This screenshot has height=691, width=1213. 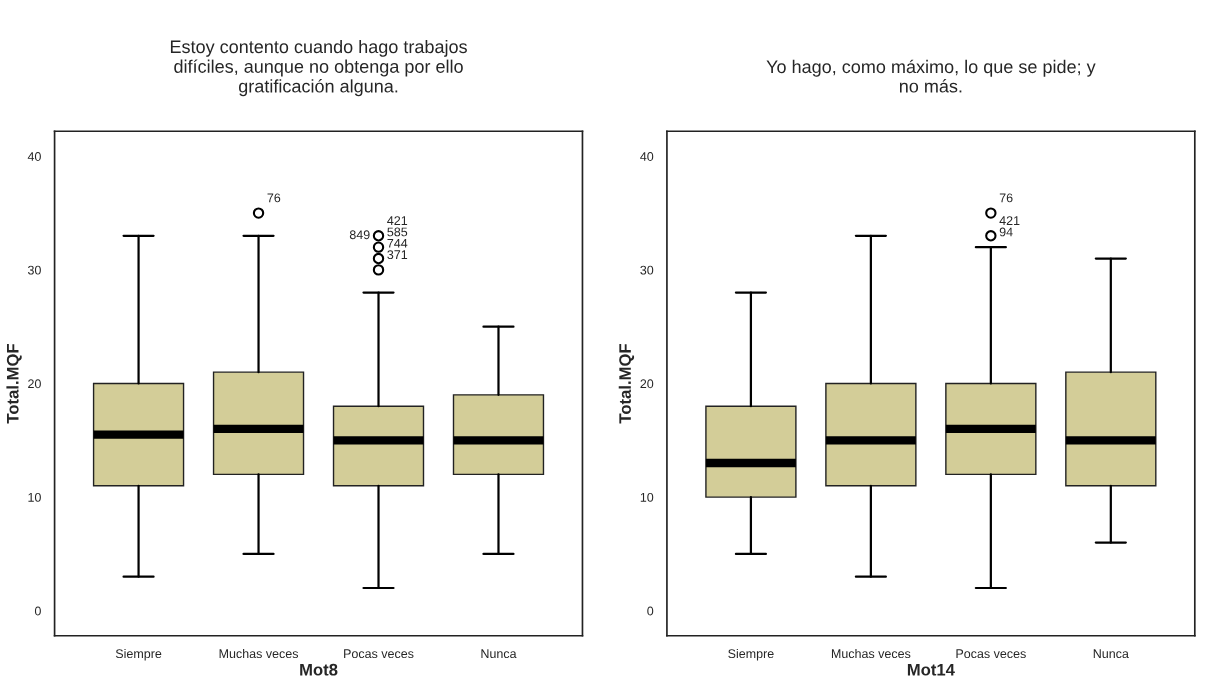 I want to click on annotation: 94, so click(x=1006, y=232).